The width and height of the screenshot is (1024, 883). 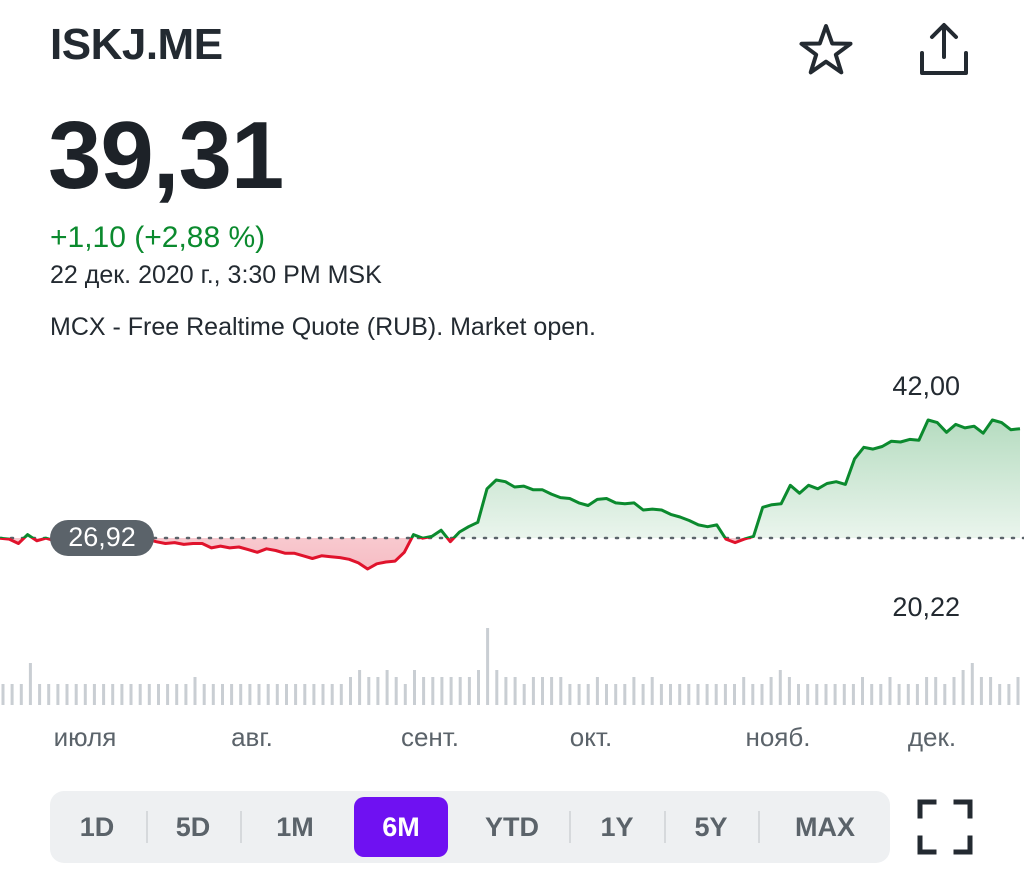 I want to click on x-axis-labels: июля авг. сент. окт. нояб. дек., so click(x=505, y=737).